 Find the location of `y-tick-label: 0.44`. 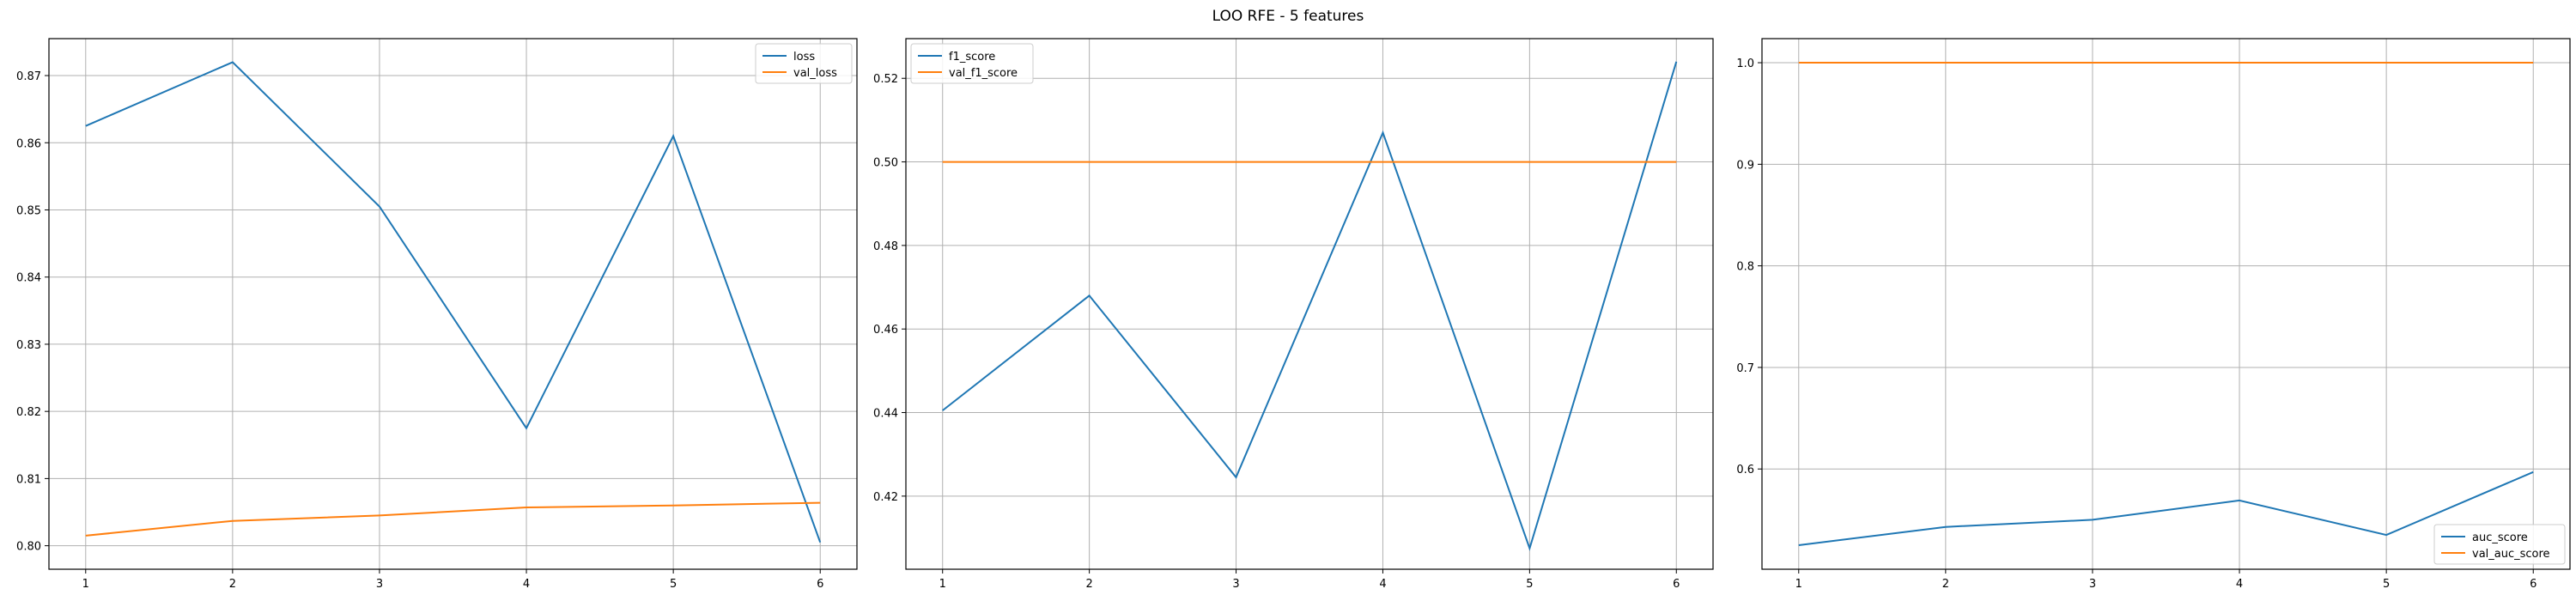

y-tick-label: 0.44 is located at coordinates (885, 414).